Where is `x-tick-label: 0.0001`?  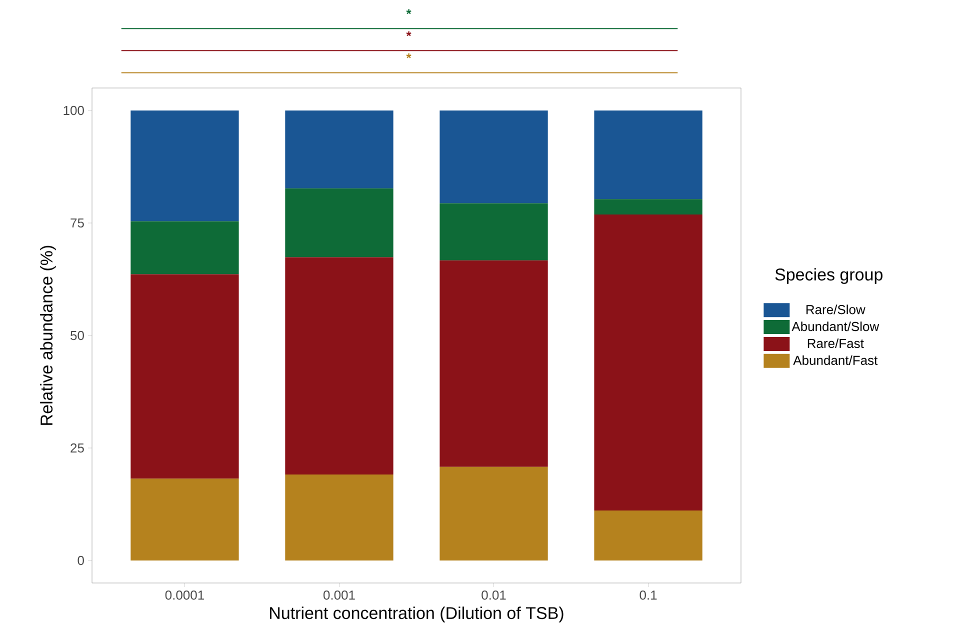
x-tick-label: 0.0001 is located at coordinates (184, 595).